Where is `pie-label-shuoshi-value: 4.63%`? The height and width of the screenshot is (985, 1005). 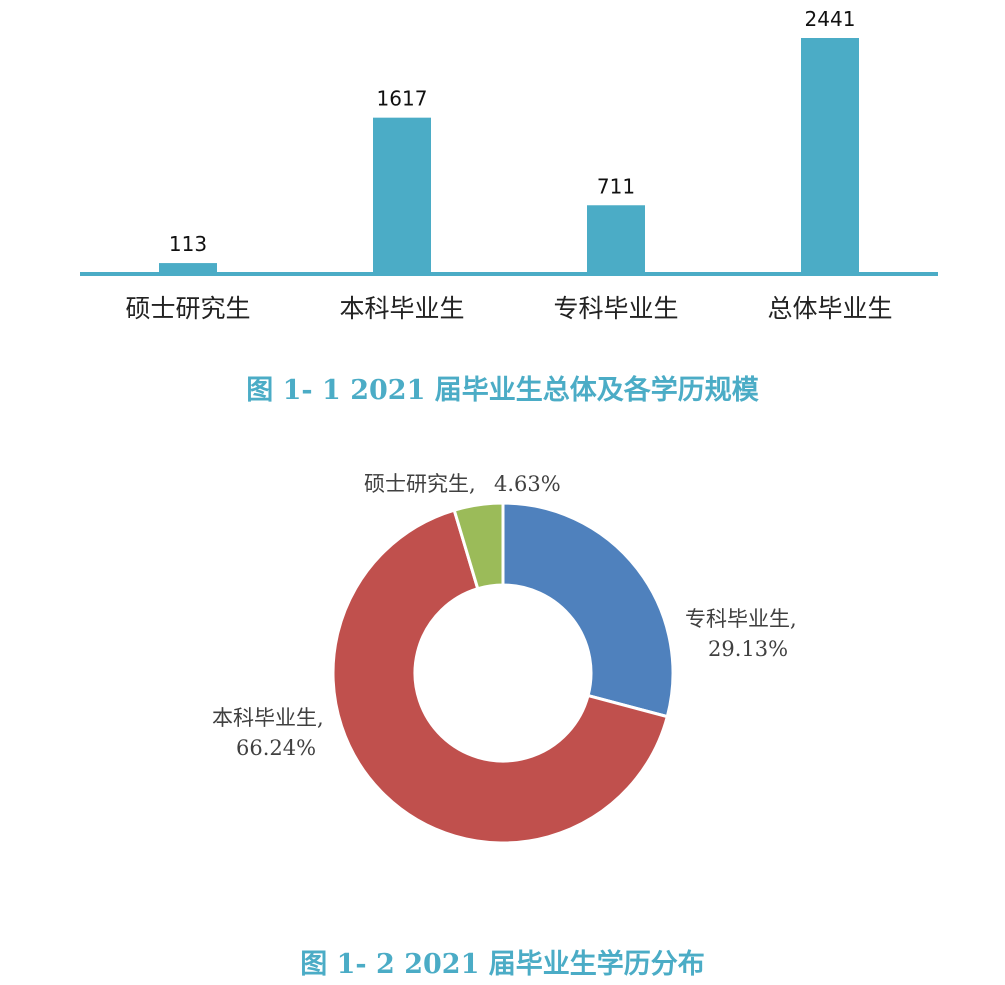
pie-label-shuoshi-value: 4.63% is located at coordinates (527, 484).